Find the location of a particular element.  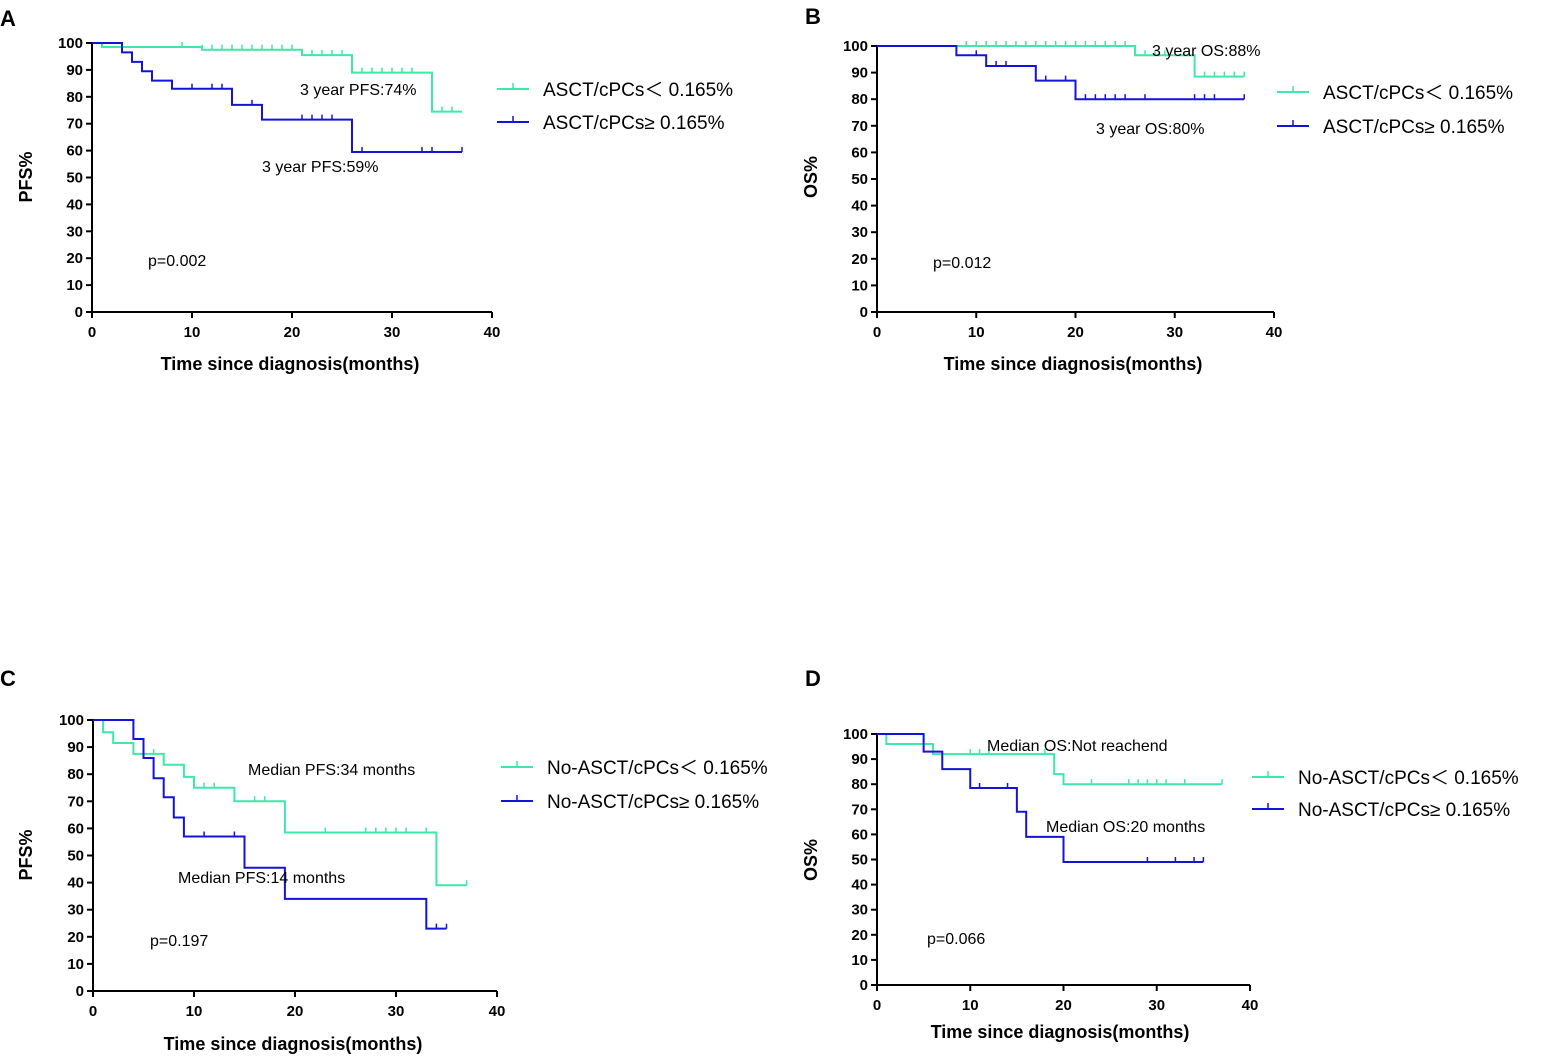

annotation-high: Median PFS:14 months is located at coordinates (261, 878).